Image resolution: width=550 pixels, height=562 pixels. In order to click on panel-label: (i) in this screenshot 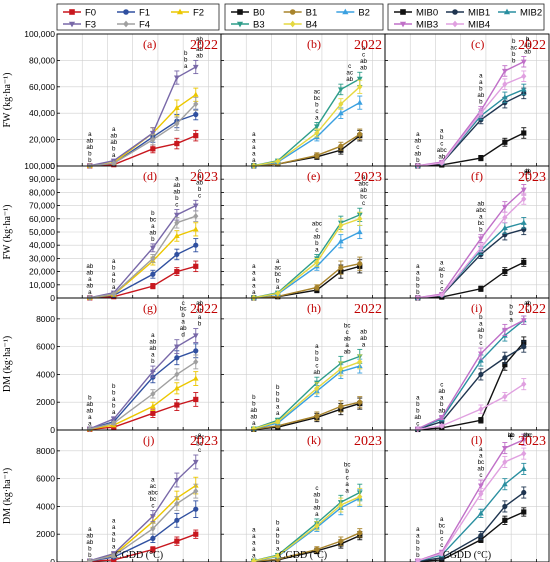, I will do `click(476, 308)`.